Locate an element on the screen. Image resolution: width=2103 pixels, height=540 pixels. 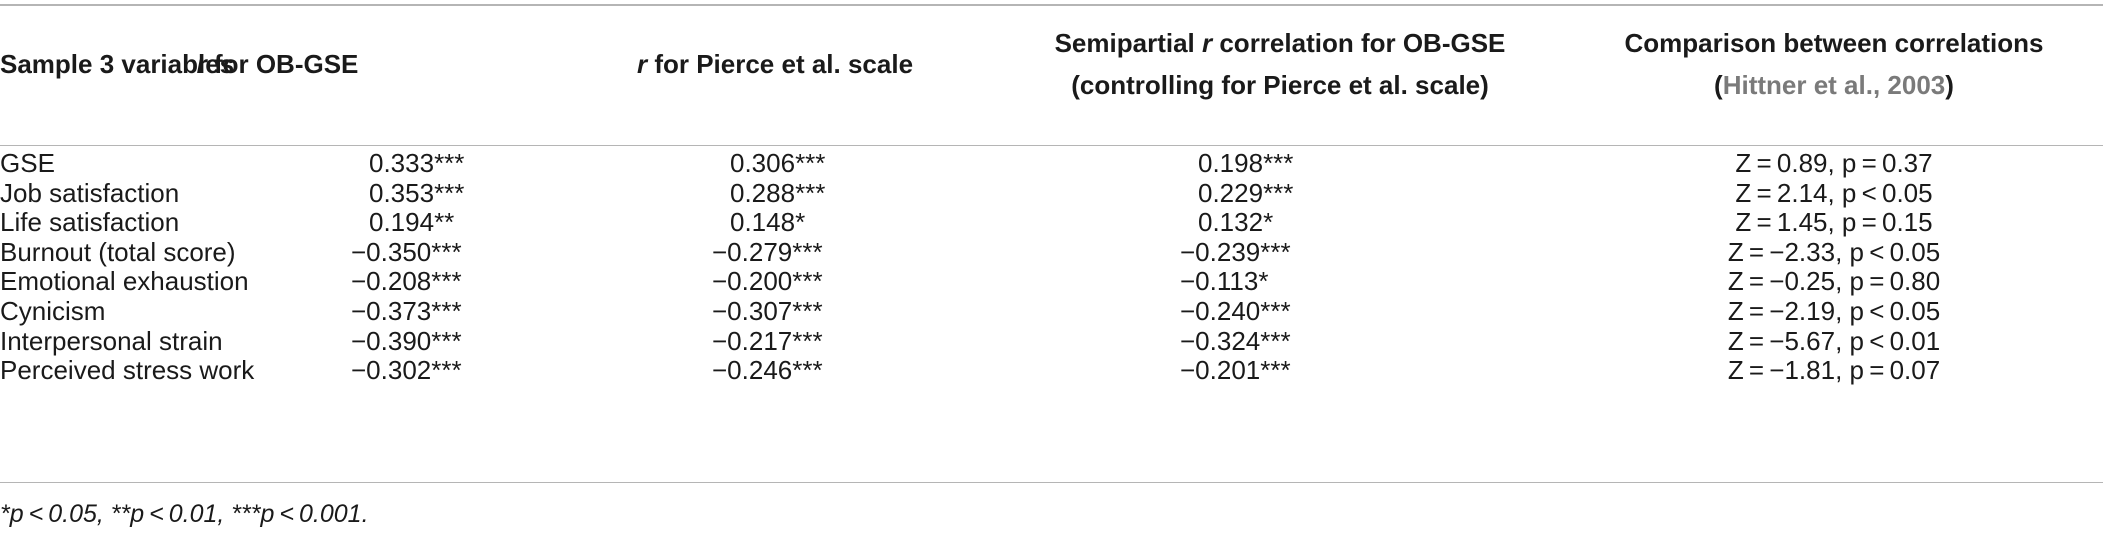
cell-r-pierce: 0.148* is located at coordinates (768, 222).